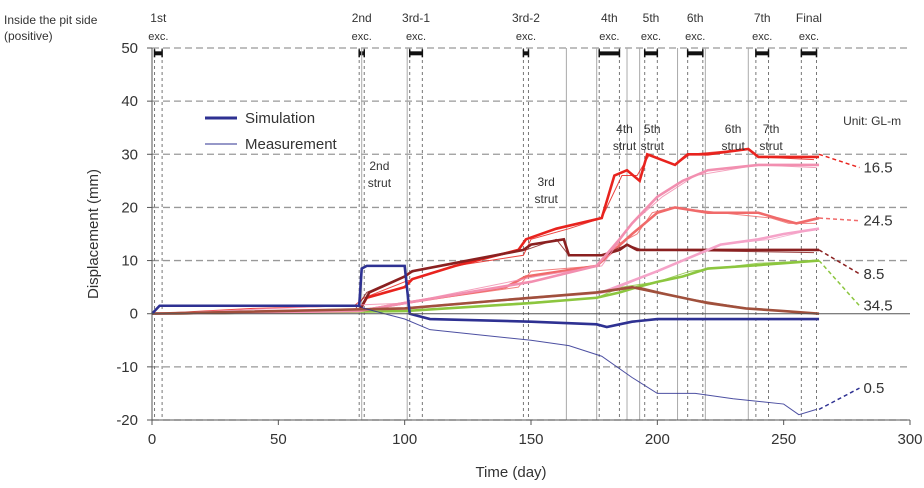 This screenshot has width=924, height=488. Describe the element at coordinates (51, 20) in the screenshot. I see `corner-label: Inside the pit side` at that location.